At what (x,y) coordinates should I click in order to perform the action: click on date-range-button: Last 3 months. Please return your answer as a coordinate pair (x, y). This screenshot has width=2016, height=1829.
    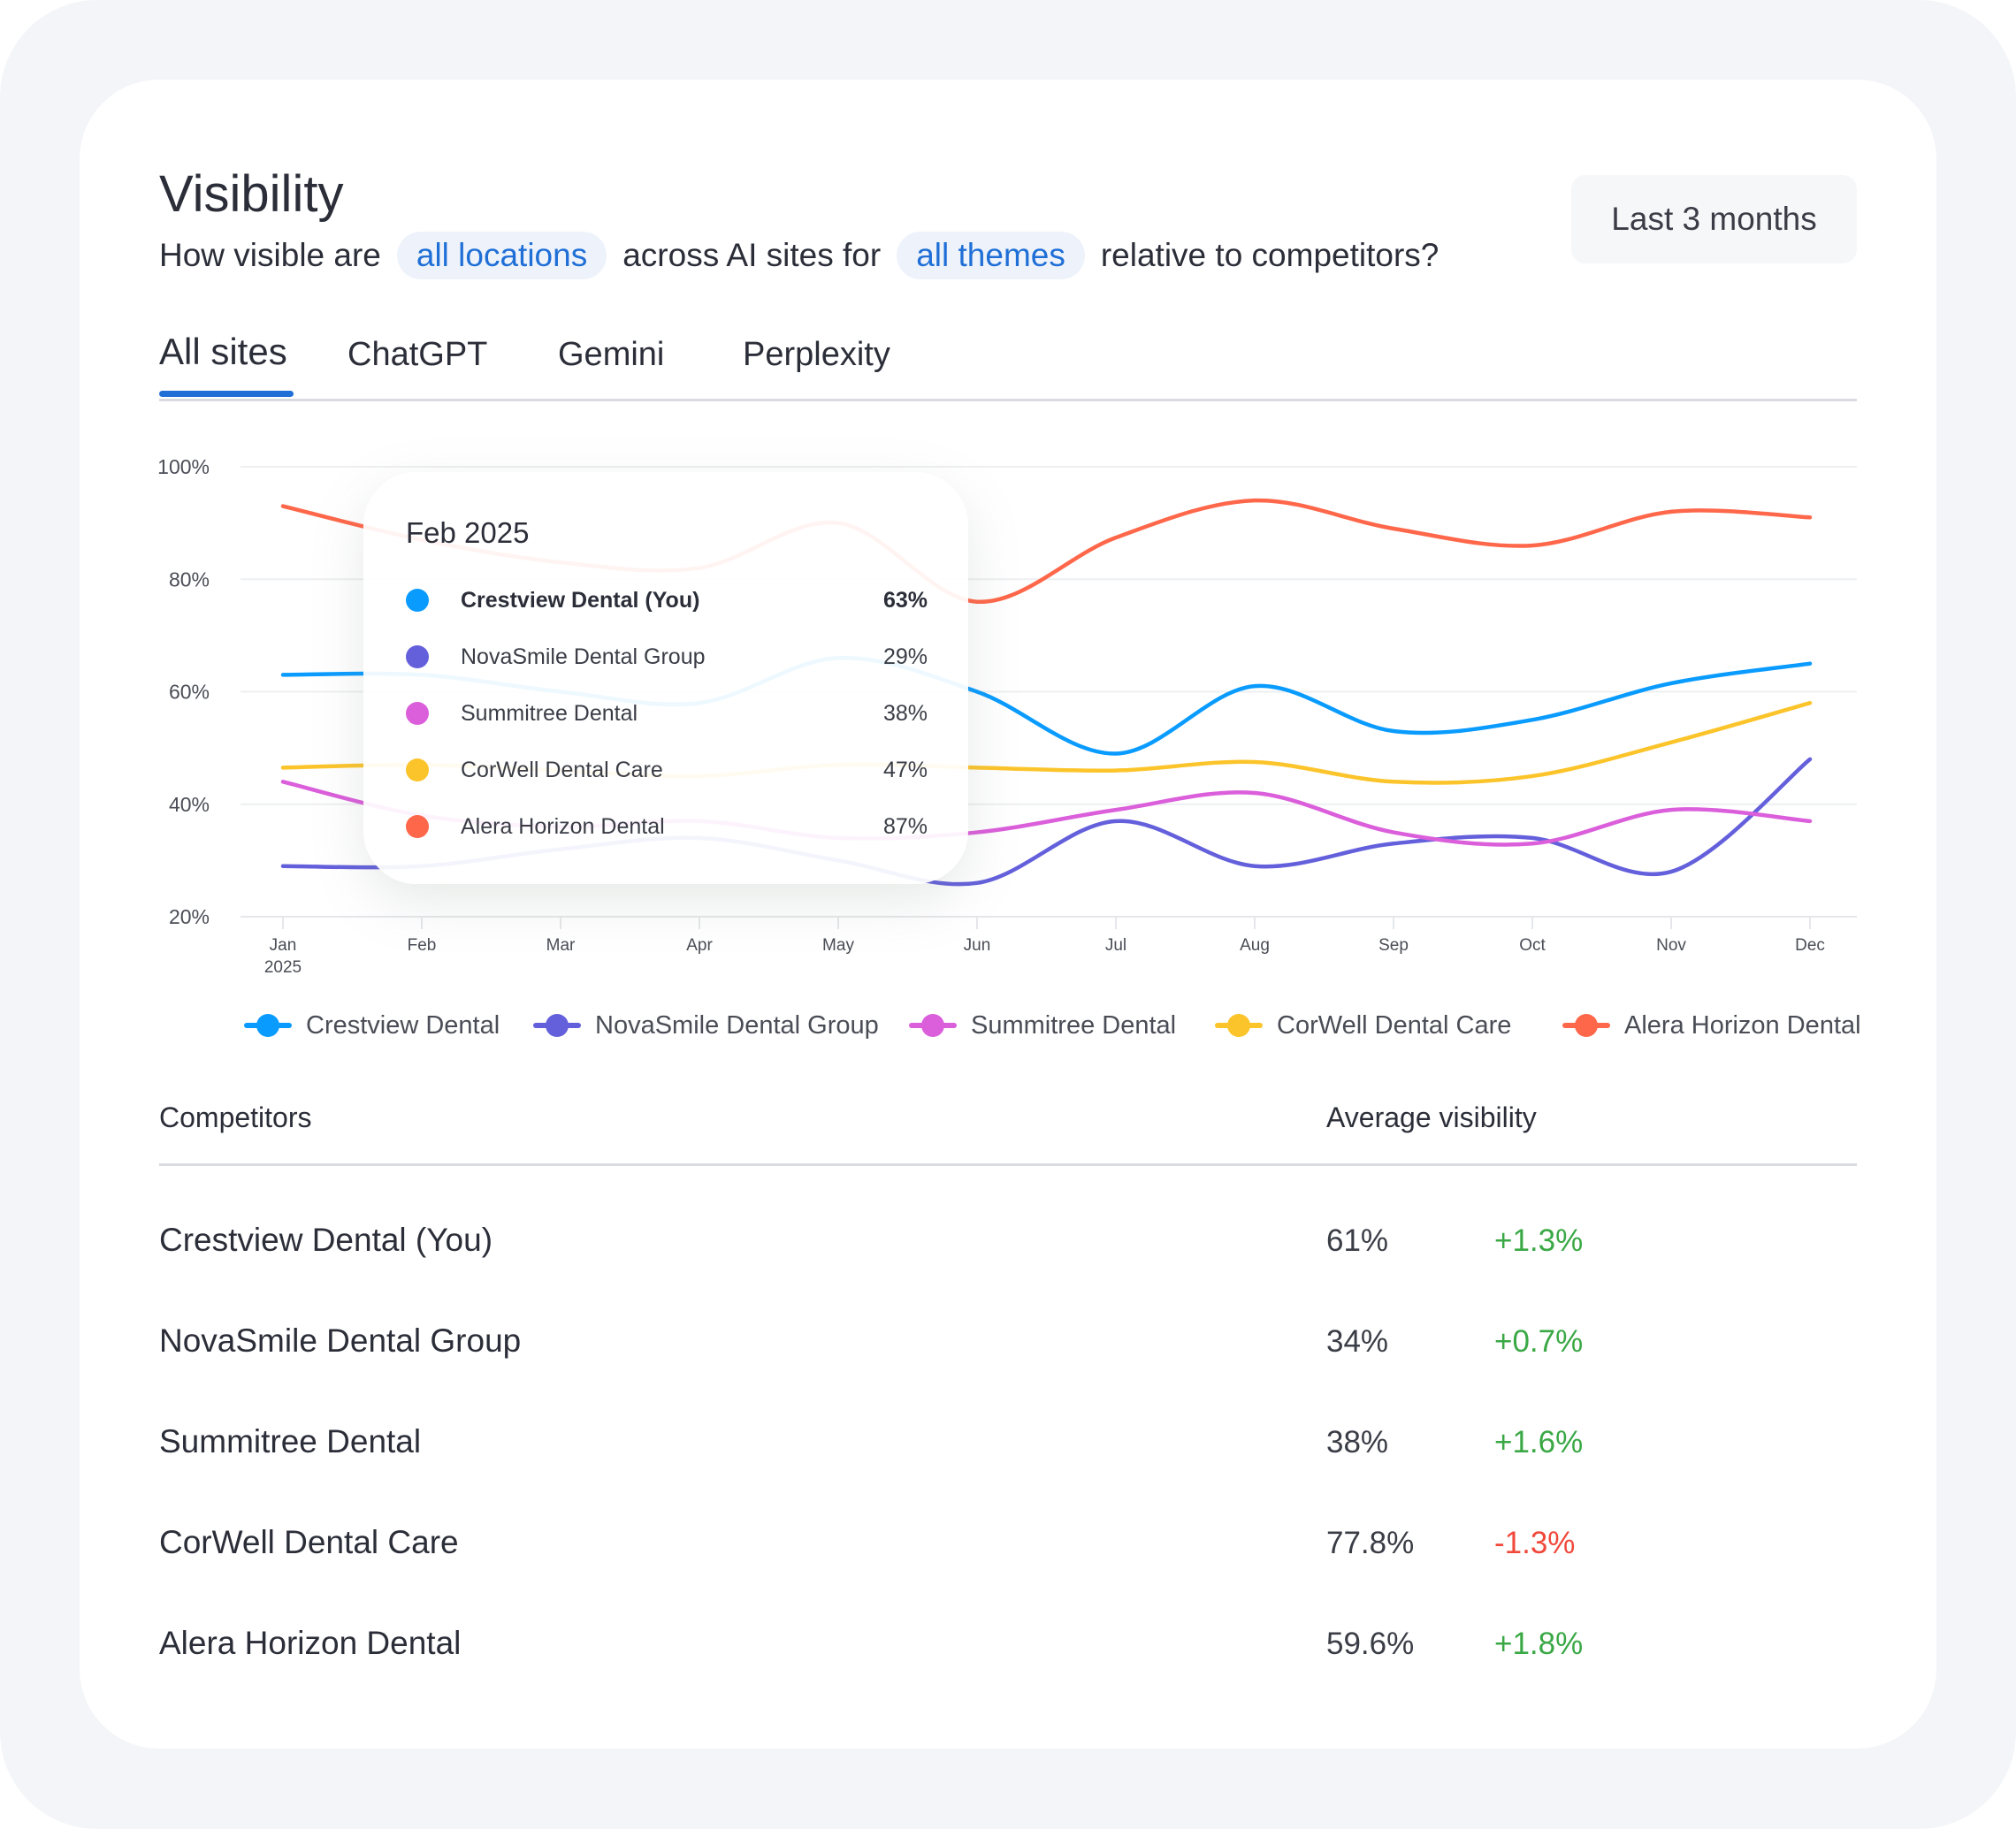
    Looking at the image, I should click on (1714, 219).